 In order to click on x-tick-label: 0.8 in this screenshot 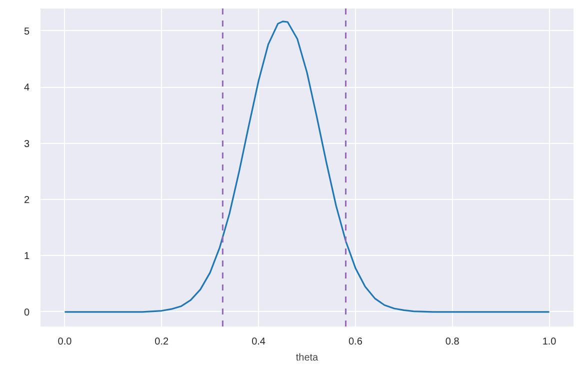, I will do `click(452, 342)`.